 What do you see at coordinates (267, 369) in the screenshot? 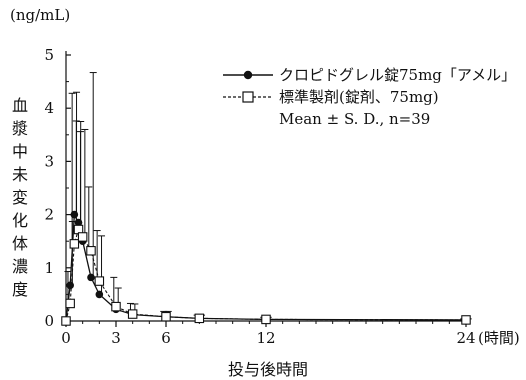
I see `x-axis-label: 投与後時間` at bounding box center [267, 369].